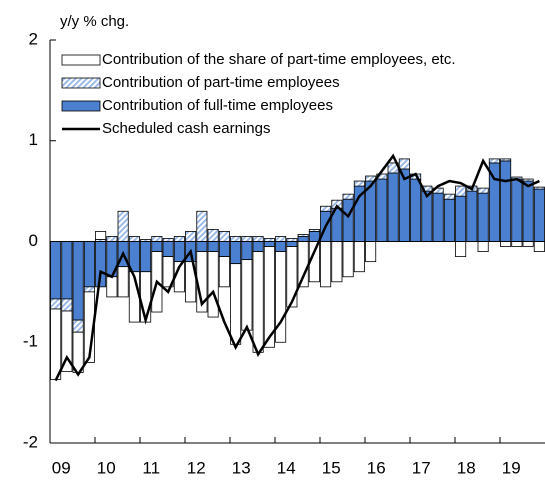 The image size is (545, 484). What do you see at coordinates (421, 467) in the screenshot?
I see `x-tick-label: 17` at bounding box center [421, 467].